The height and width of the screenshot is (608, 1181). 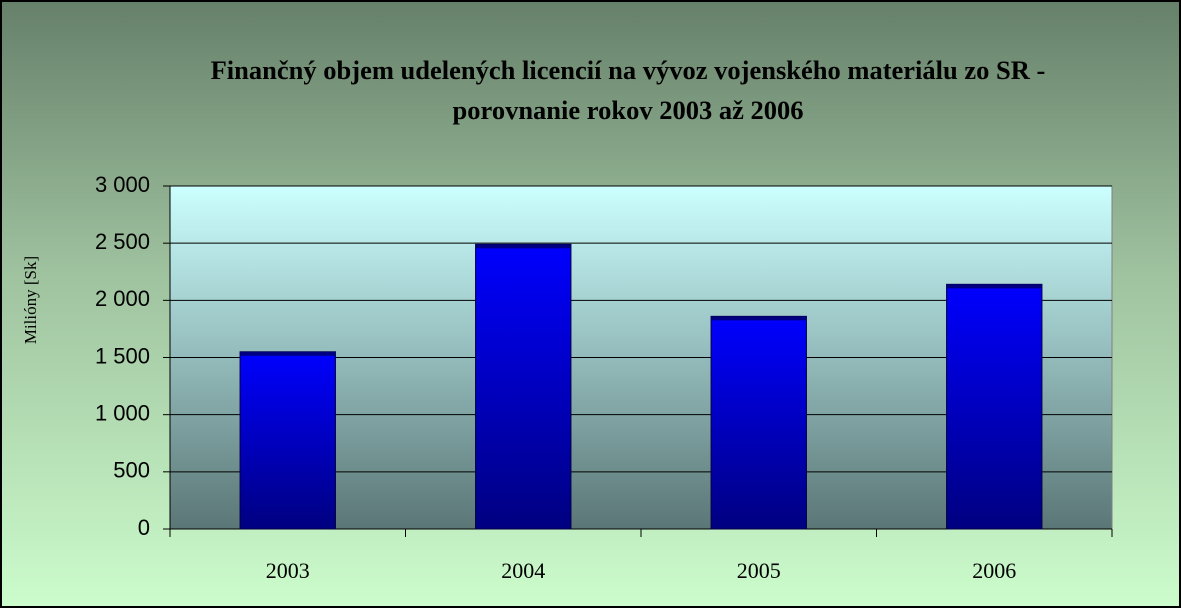 What do you see at coordinates (122, 412) in the screenshot?
I see `y-tick-label: 1 000` at bounding box center [122, 412].